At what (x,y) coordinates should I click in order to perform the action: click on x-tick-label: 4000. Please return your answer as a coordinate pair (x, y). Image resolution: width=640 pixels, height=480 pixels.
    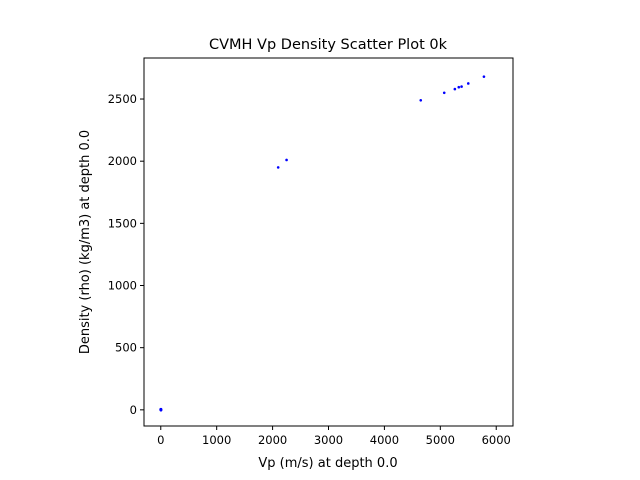
    Looking at the image, I should click on (384, 440).